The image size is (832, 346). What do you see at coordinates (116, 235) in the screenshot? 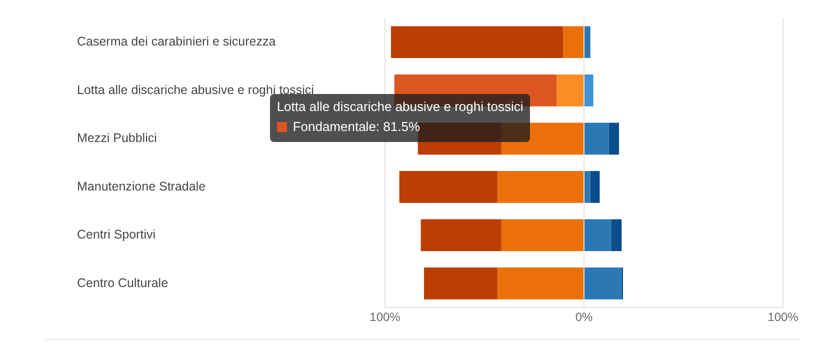
I see `y-tick-label: Centri Sportivi` at bounding box center [116, 235].